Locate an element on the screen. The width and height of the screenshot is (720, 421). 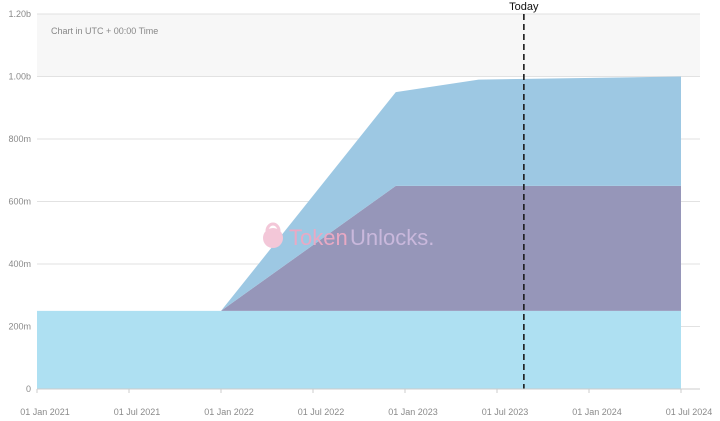
x-tick-label: 01 Jan 2024 is located at coordinates (597, 412).